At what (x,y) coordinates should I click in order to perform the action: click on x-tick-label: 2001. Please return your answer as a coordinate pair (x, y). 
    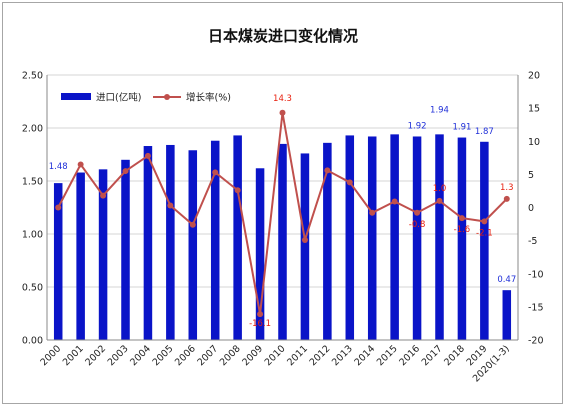
    Looking at the image, I should click on (73, 355).